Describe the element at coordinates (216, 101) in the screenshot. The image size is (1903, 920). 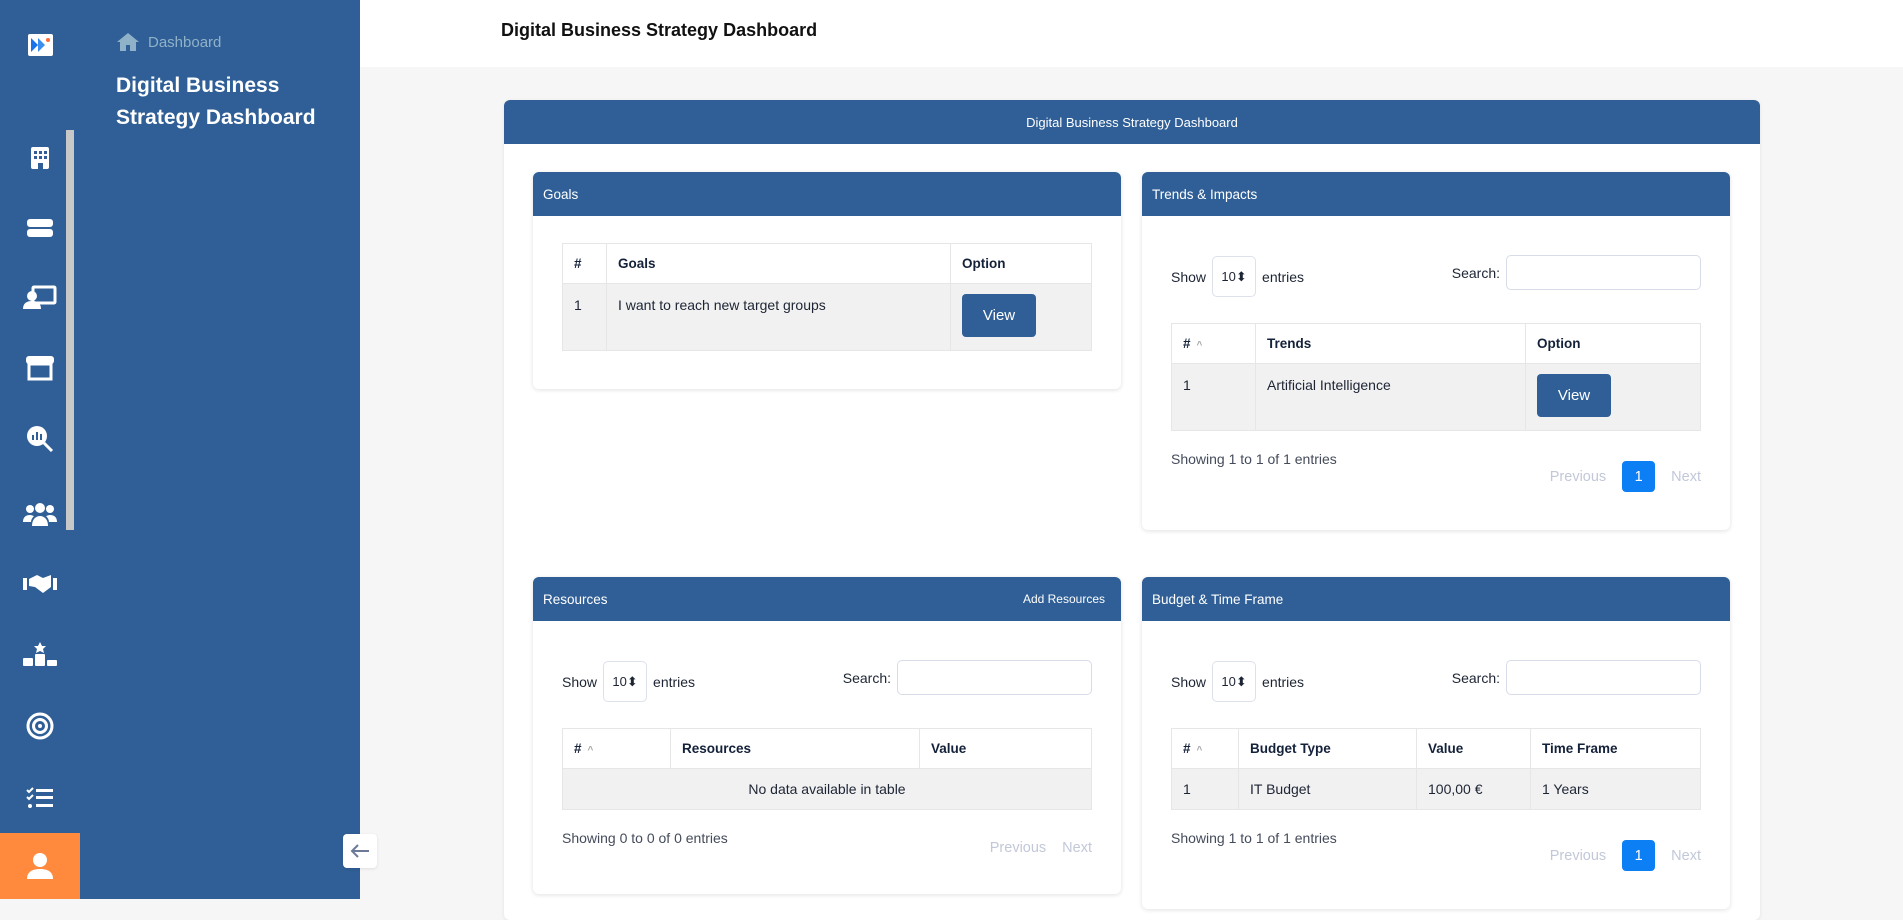
I see `sidebar-title: Digital Business Strategy Dashboard` at that location.